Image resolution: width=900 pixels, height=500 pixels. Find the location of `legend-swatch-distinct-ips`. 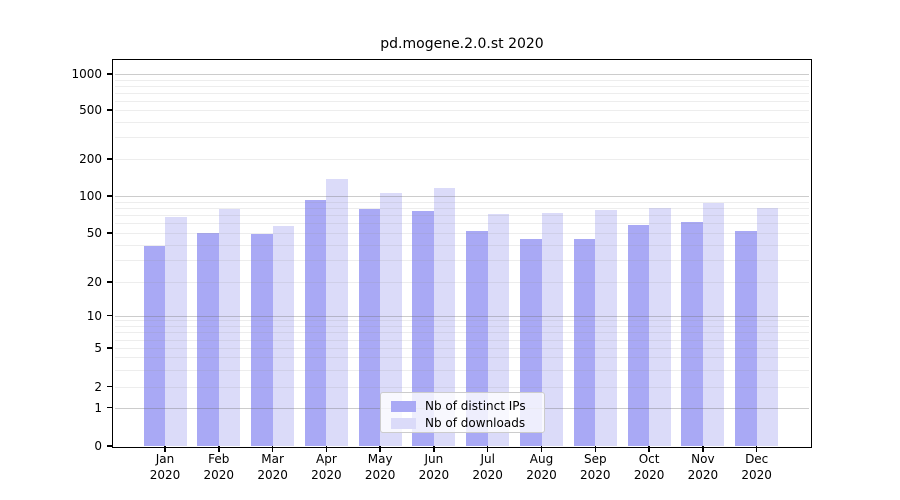

legend-swatch-distinct-ips is located at coordinates (403, 406).